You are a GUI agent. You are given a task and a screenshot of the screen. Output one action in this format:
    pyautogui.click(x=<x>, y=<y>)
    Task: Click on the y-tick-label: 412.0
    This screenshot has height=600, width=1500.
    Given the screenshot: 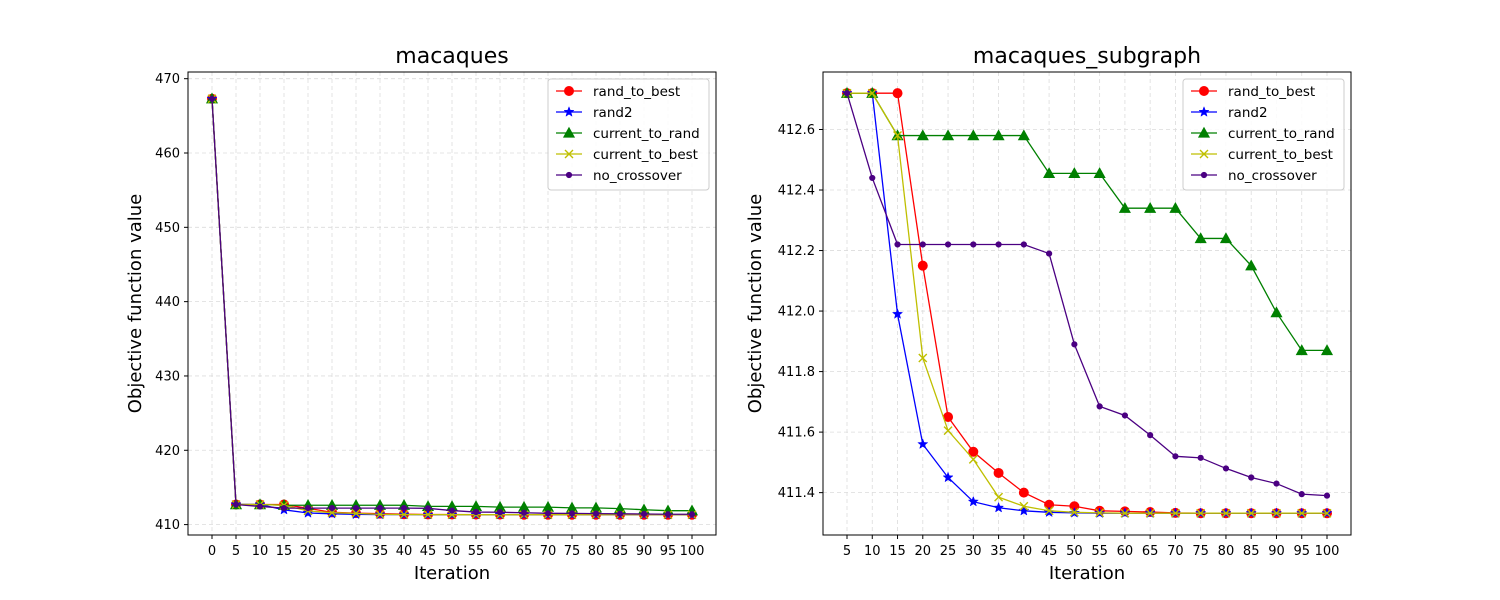 What is the action you would take?
    pyautogui.click(x=796, y=312)
    